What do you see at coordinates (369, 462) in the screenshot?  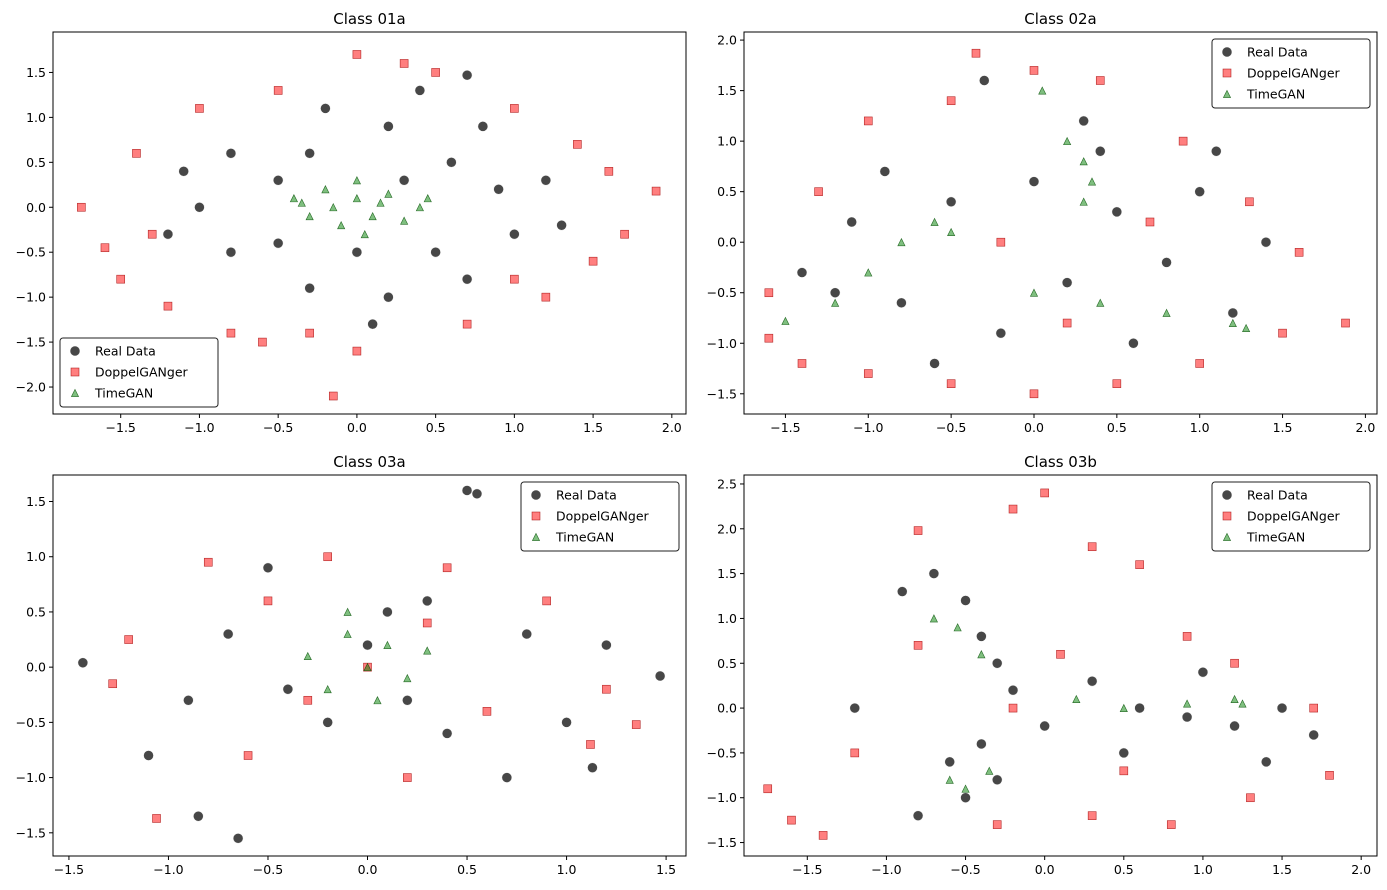 I see `subplot-title: Class 03a` at bounding box center [369, 462].